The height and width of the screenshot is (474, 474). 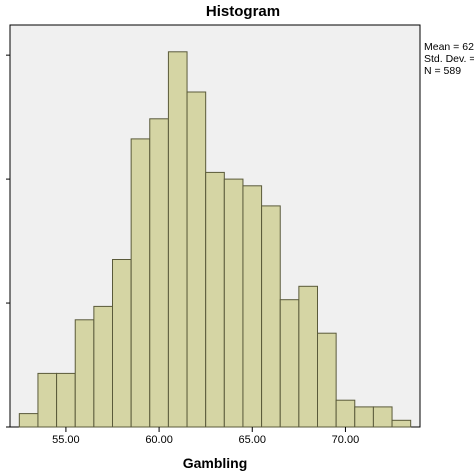 What do you see at coordinates (66, 440) in the screenshot?
I see `x-tick-label: 55.00` at bounding box center [66, 440].